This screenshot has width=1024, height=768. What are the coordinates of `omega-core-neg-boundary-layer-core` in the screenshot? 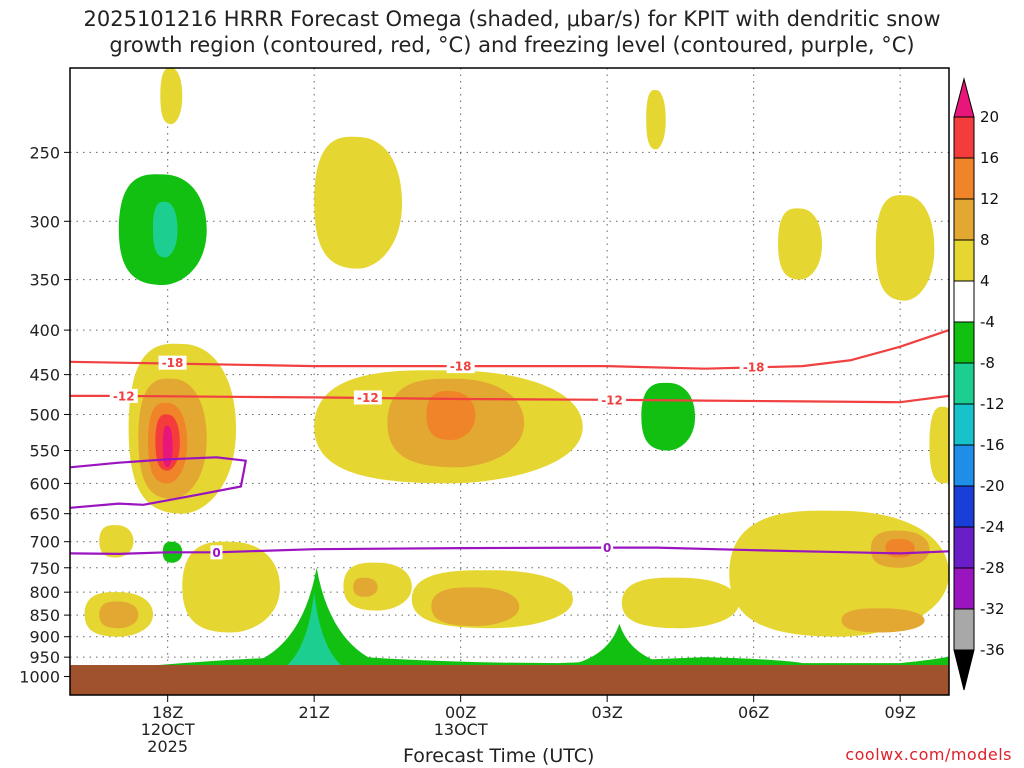 It's located at (314, 632).